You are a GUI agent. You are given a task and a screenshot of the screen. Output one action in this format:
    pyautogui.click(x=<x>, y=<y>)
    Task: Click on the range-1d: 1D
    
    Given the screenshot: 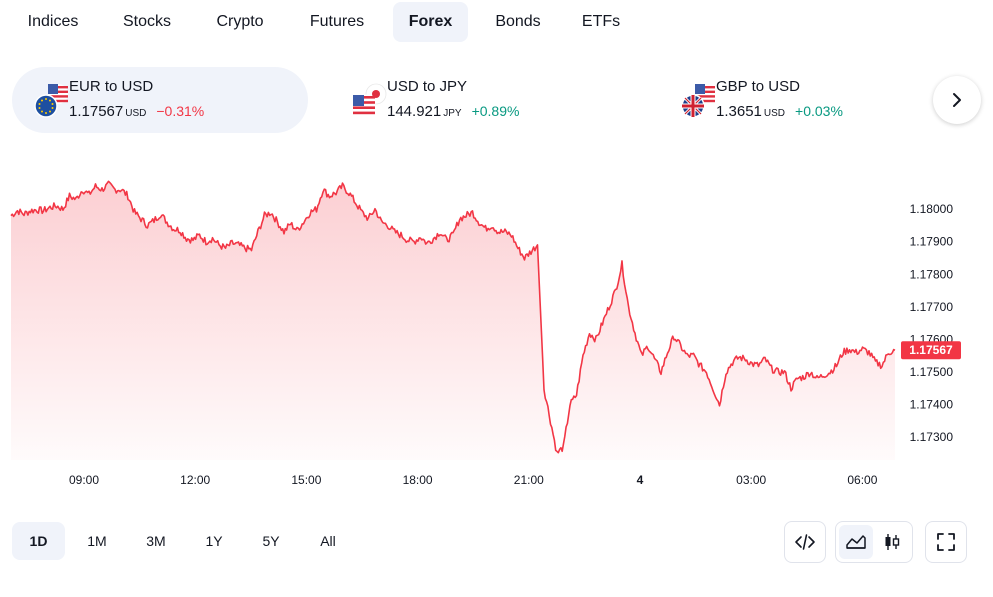 What is the action you would take?
    pyautogui.click(x=38, y=541)
    